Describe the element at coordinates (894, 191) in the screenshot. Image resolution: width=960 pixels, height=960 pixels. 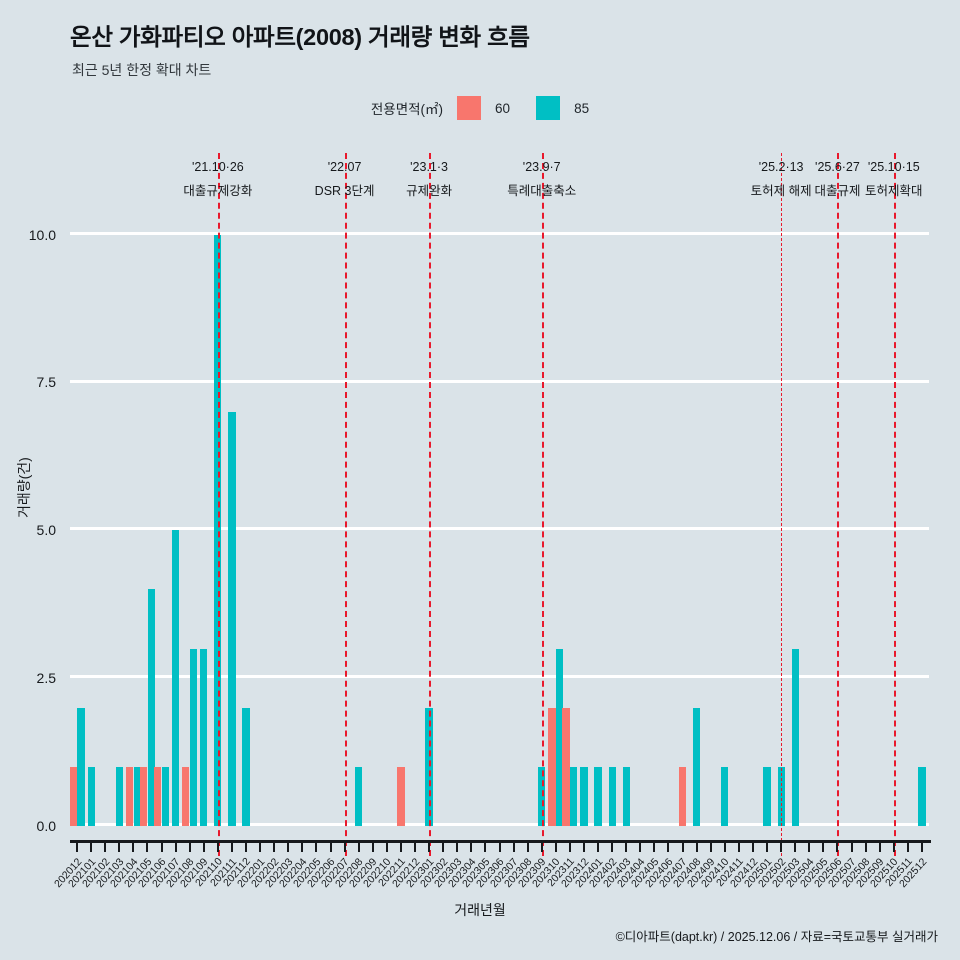
I see `event-desc: 토허제확대` at that location.